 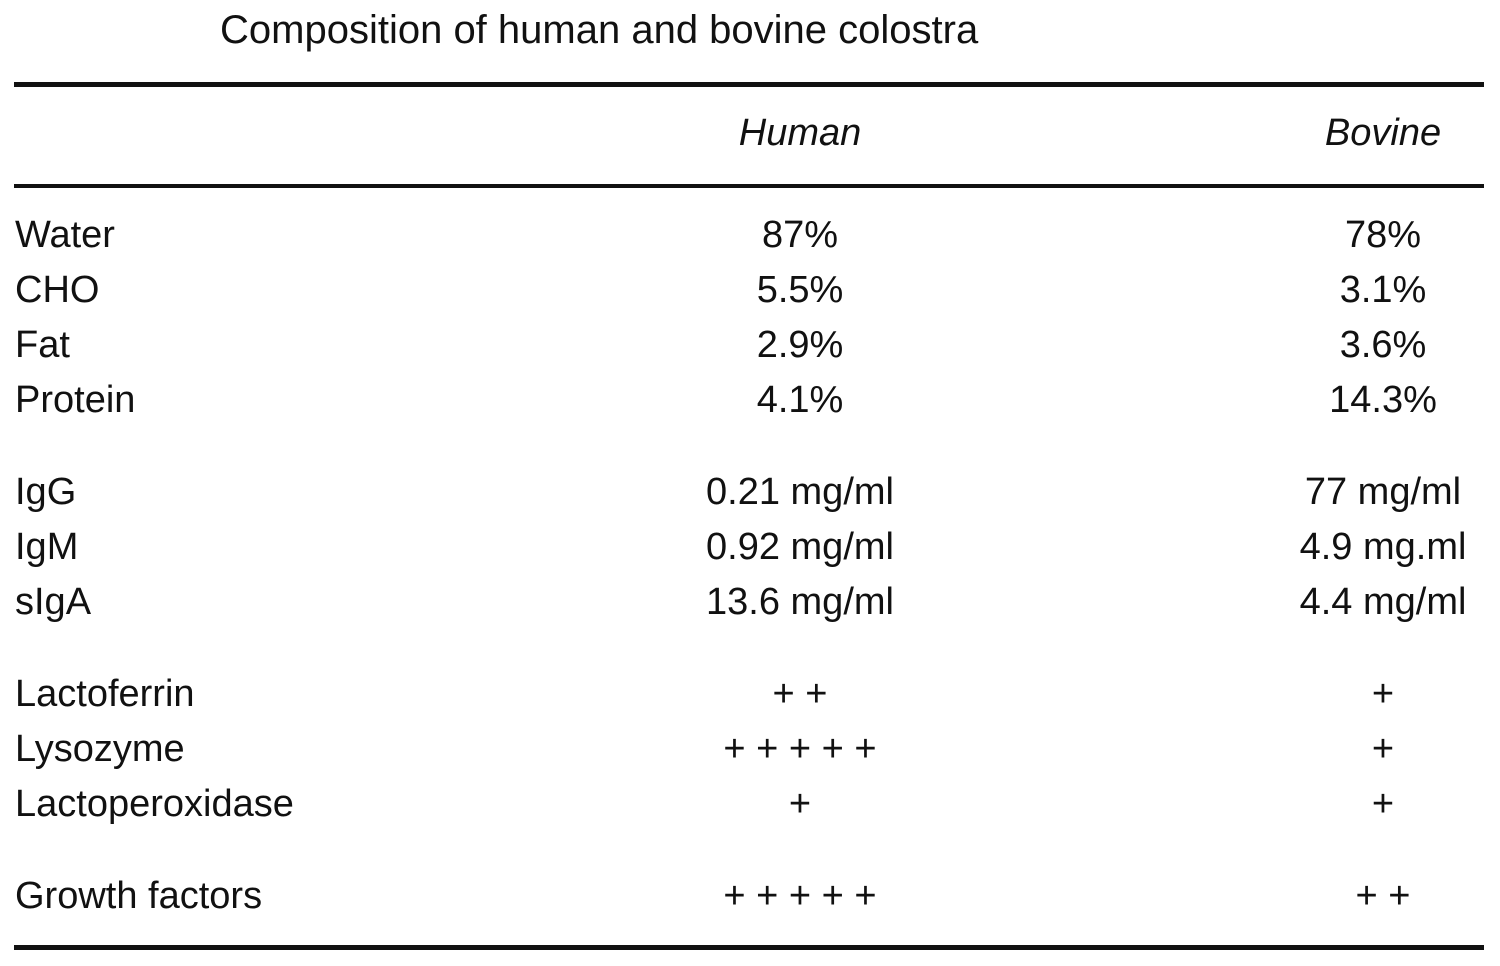 I want to click on cell: 0.21 mg/ml, so click(x=800, y=492).